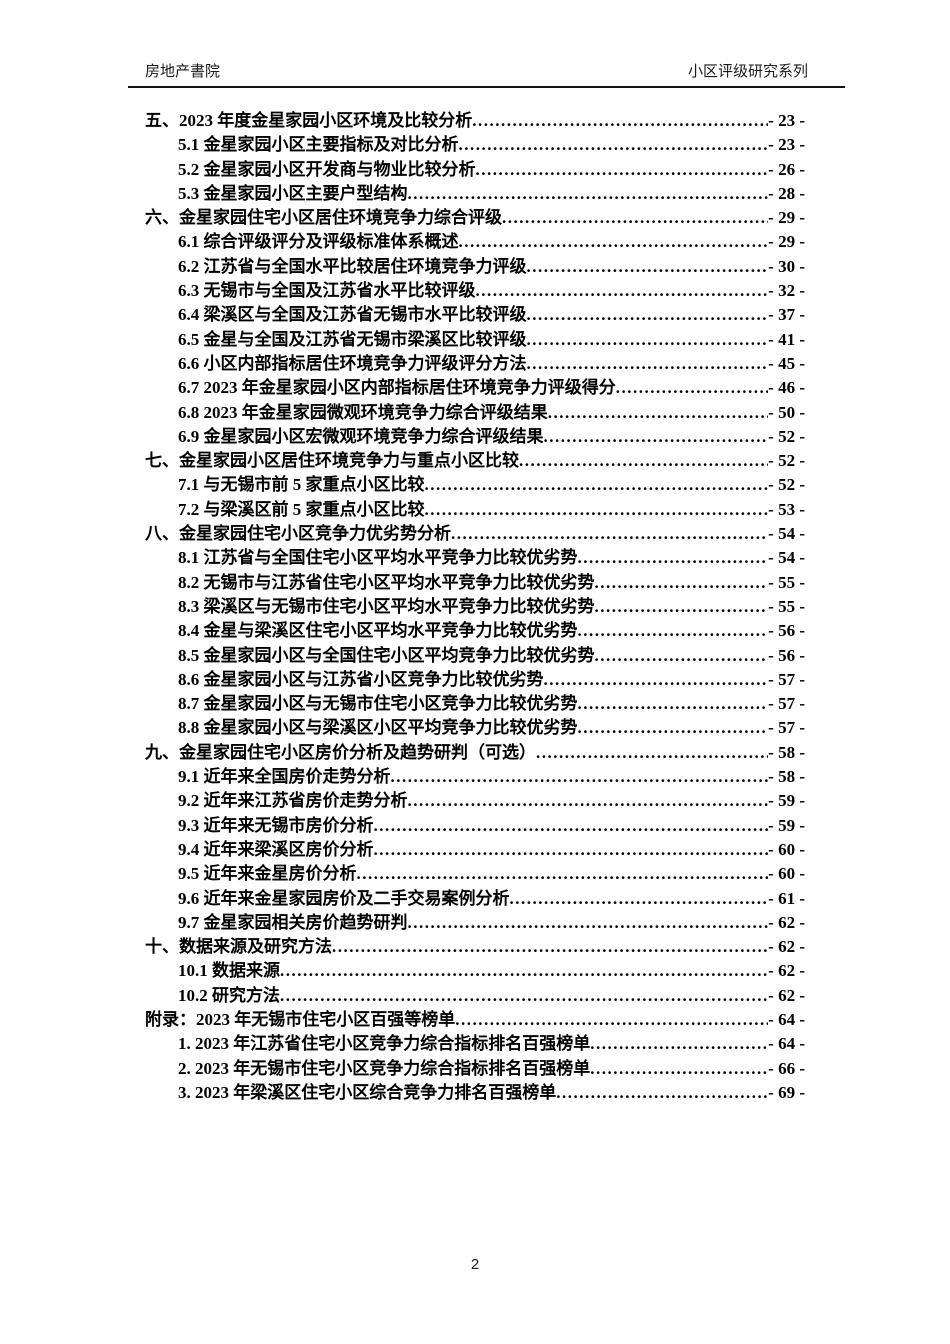  What do you see at coordinates (486, 1020) in the screenshot?
I see `toc-entry: 附录：2023 年无锡市住宅小区百强等榜单 - 64 -` at bounding box center [486, 1020].